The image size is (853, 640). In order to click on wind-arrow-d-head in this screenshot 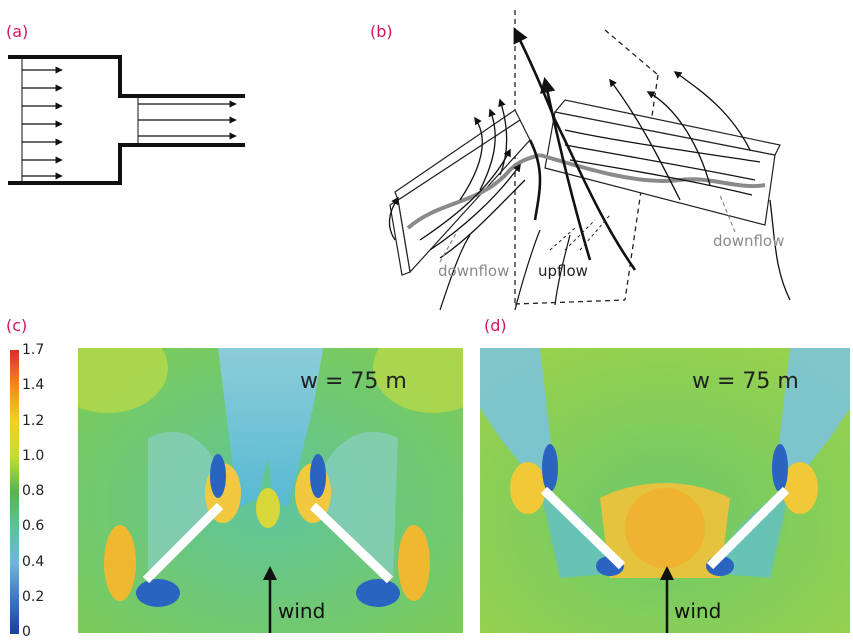, I will do `click(667, 573)`.